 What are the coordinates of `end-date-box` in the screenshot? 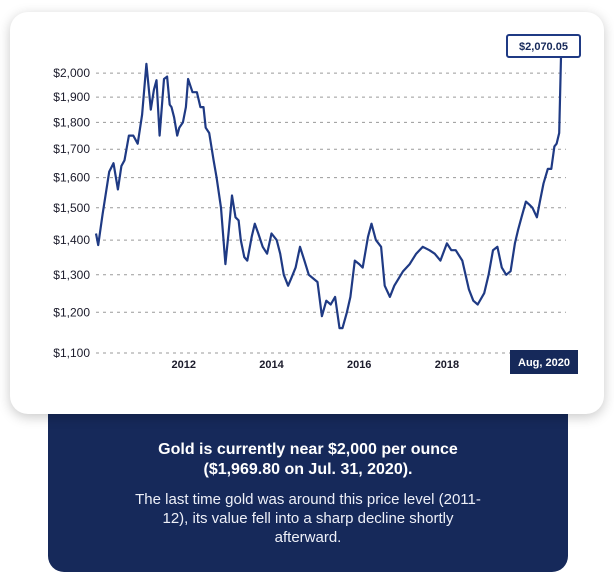 It's located at (544, 362).